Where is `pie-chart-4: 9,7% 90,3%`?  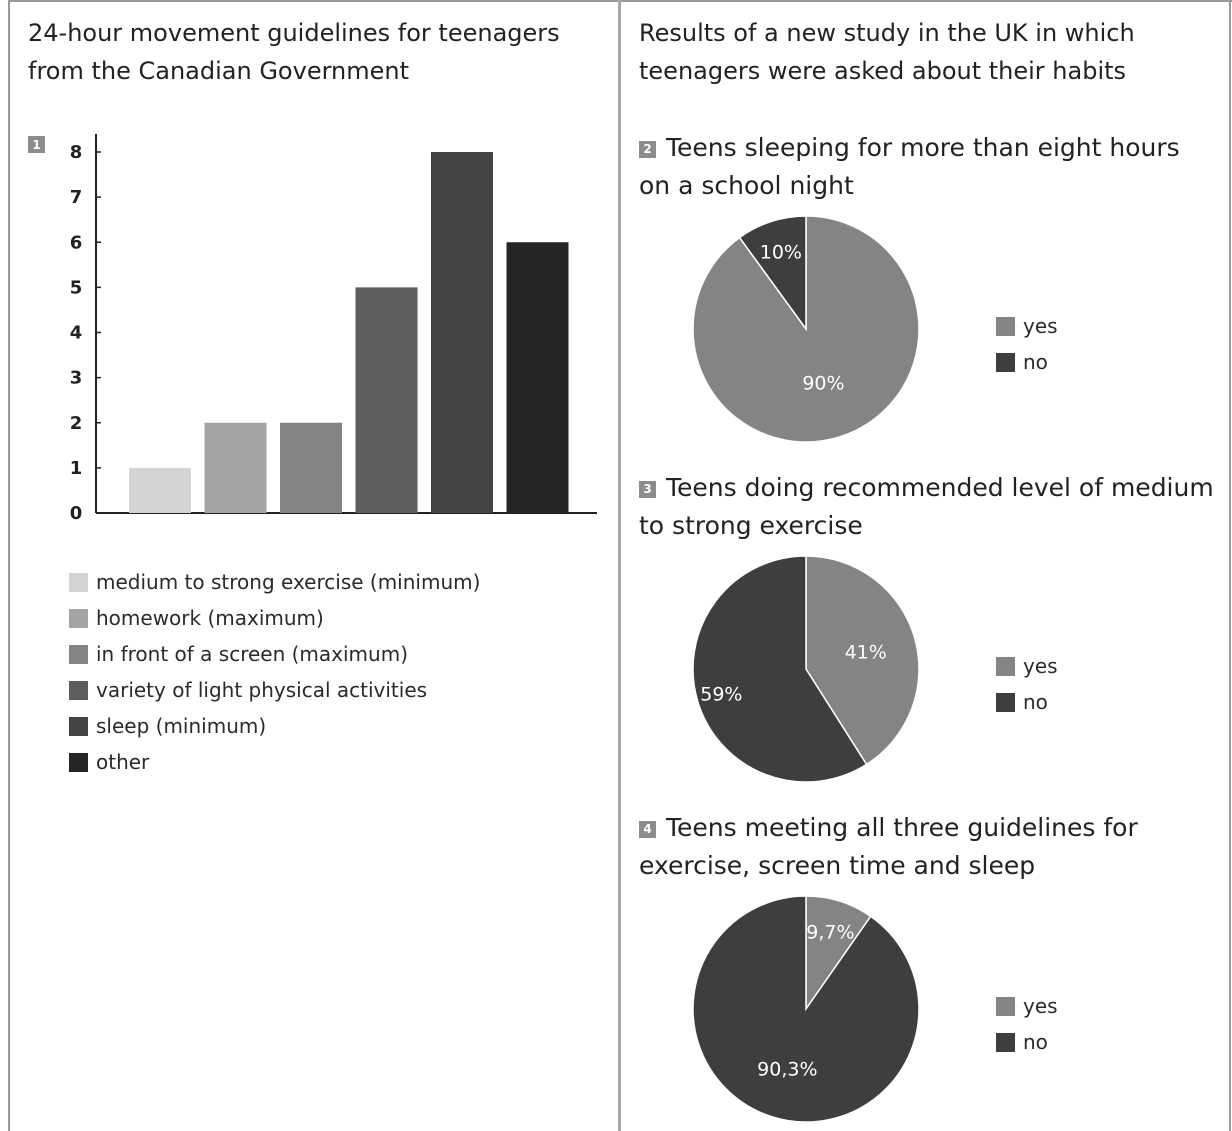 pie-chart-4: 9,7% 90,3% is located at coordinates (806, 1009).